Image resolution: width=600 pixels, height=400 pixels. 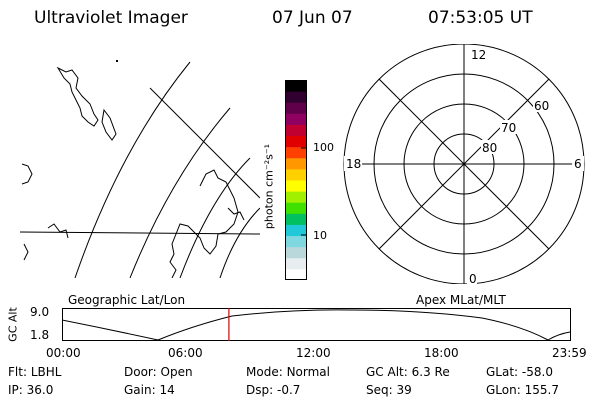 I want to click on instrument-title: Ultraviolet Imager, so click(x=111, y=18).